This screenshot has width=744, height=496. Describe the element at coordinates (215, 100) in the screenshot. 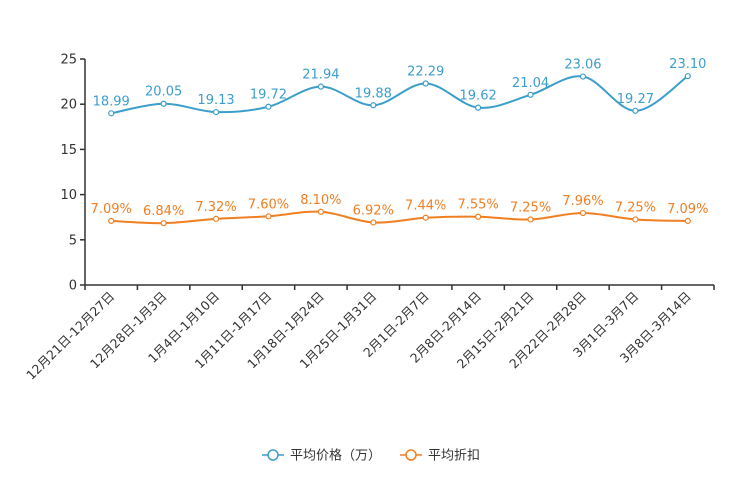

I see `data-label: 19.13` at that location.